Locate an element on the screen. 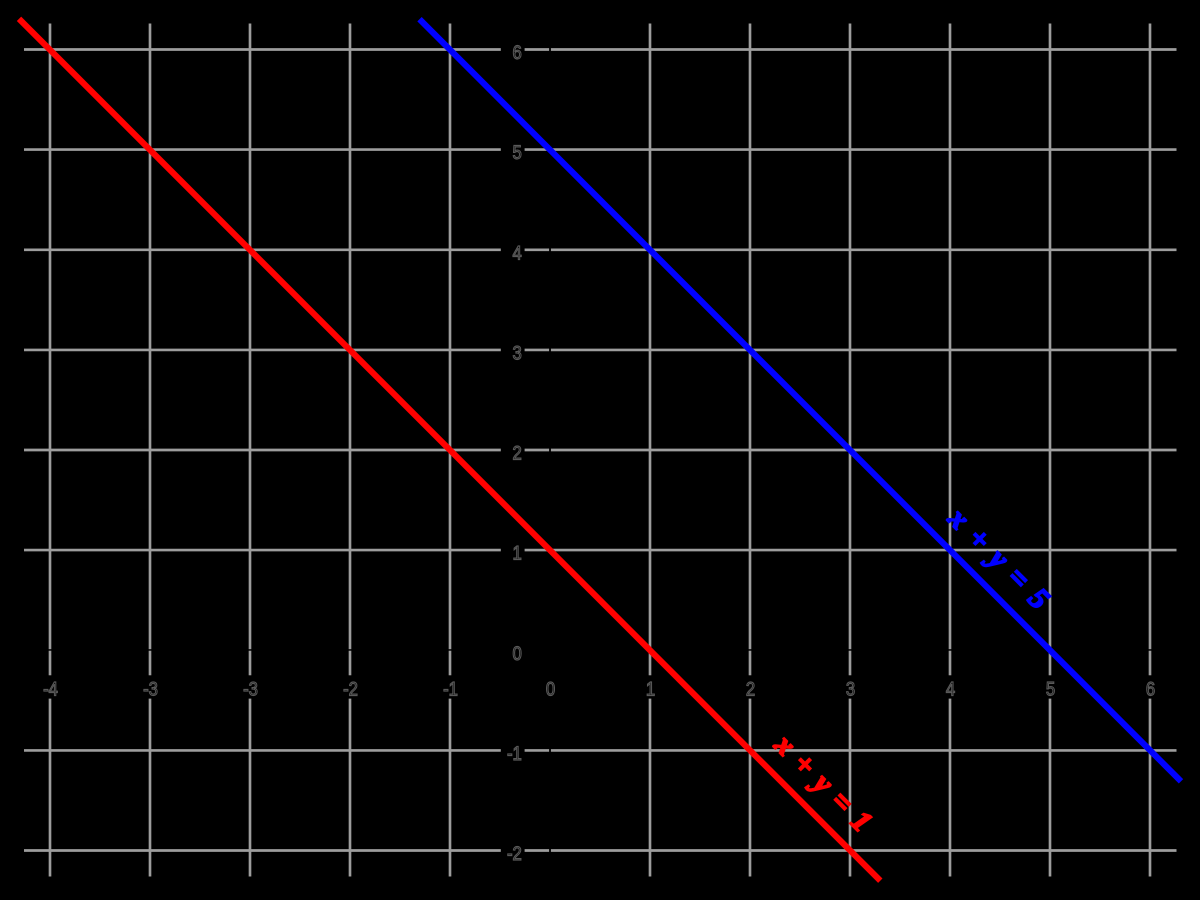 The width and height of the screenshot is (1200, 900). svg-text: -4 is located at coordinates (50, 688).